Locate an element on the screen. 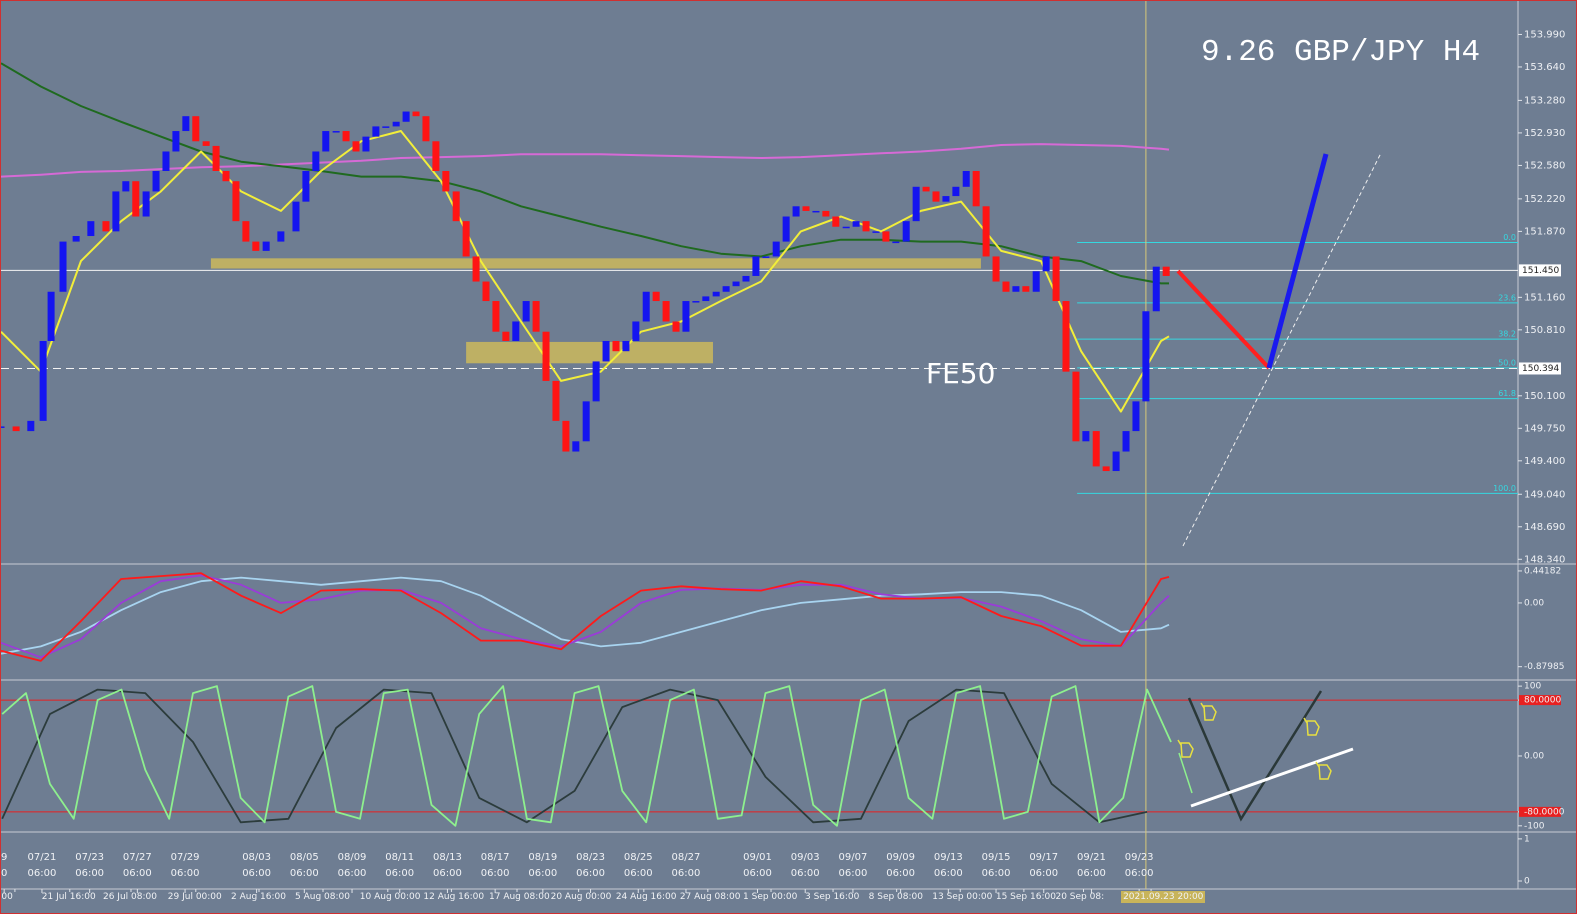 Image resolution: width=1577 pixels, height=914 pixels. projection-up is located at coordinates (1297, 261).